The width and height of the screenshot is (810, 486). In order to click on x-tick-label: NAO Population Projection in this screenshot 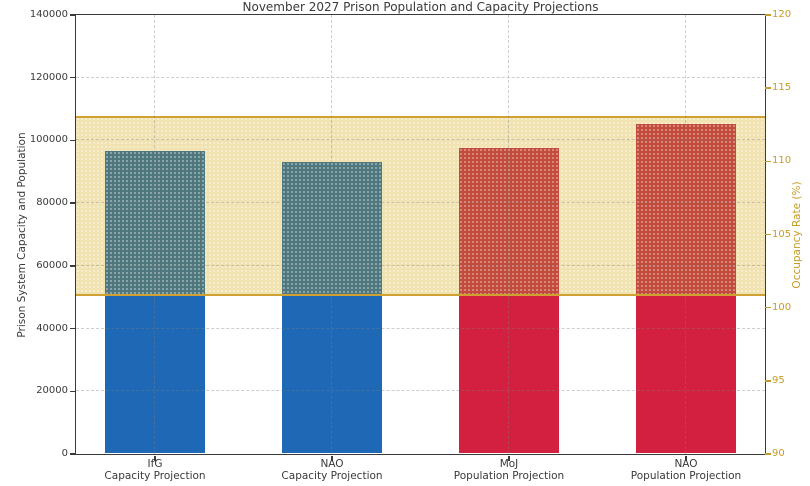, I will do `click(686, 470)`.